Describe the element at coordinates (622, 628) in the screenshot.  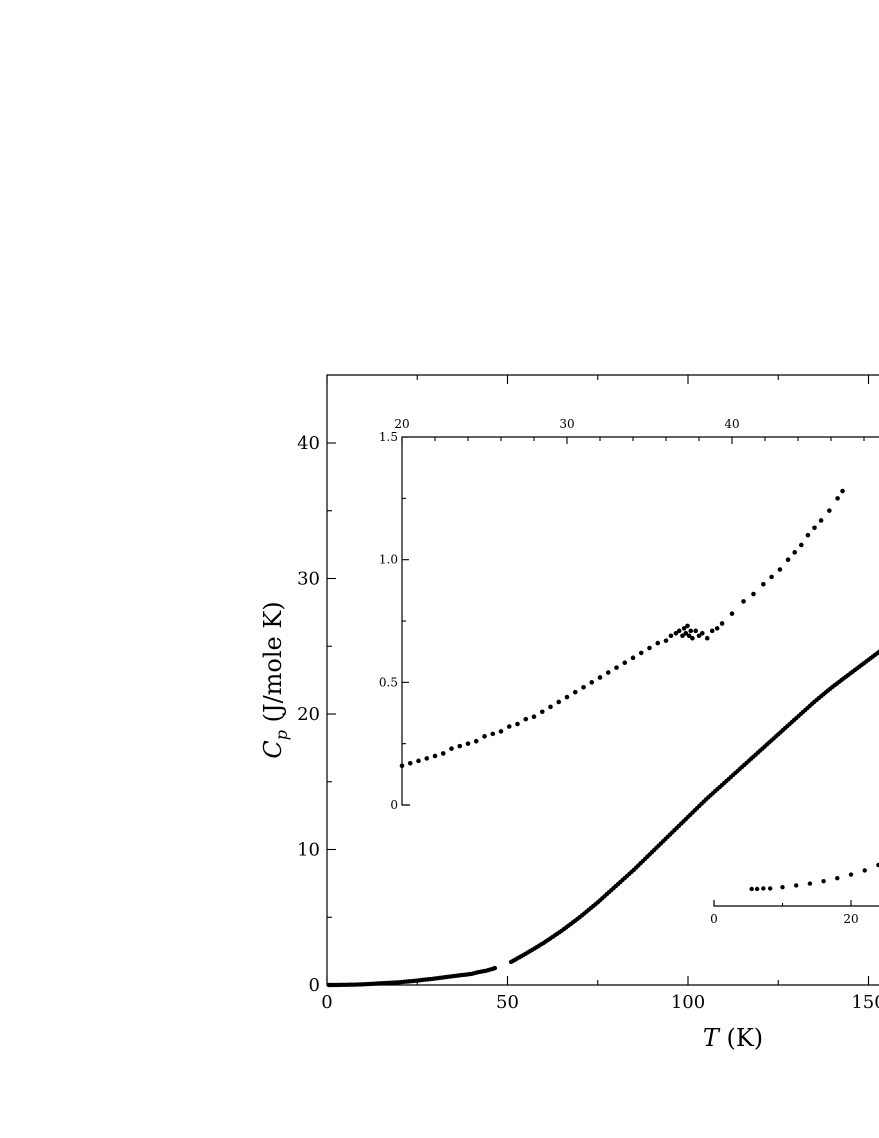
I see `inset-upper-data-series` at that location.